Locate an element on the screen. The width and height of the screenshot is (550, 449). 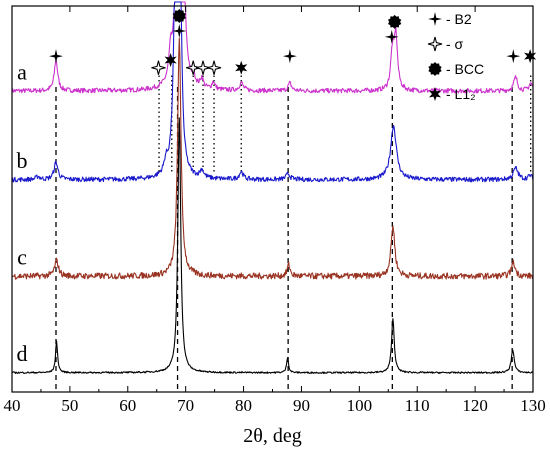
legend: - B2 - σ - BCC - L1₂ is located at coordinates (455, 56).